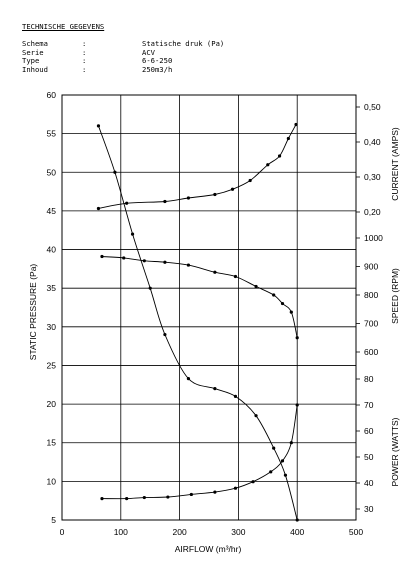 This screenshot has height=562, width=412. What do you see at coordinates (52, 288) in the screenshot?
I see `y-tick-label: 35` at bounding box center [52, 288].